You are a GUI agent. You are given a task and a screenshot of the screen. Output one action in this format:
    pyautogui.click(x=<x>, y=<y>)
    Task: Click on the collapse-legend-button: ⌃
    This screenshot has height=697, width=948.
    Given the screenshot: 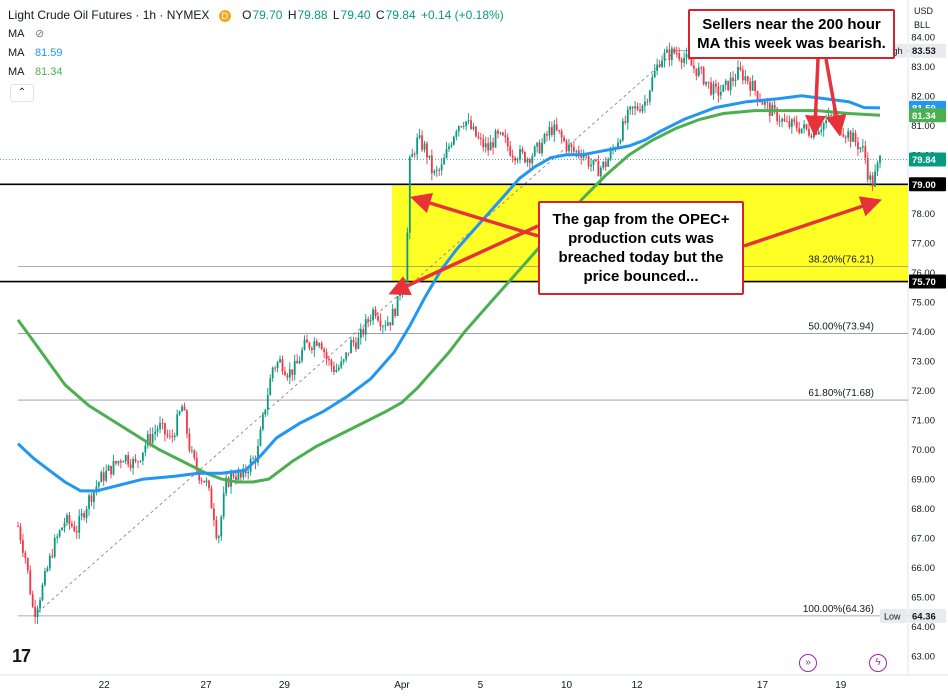 What is the action you would take?
    pyautogui.click(x=22, y=93)
    